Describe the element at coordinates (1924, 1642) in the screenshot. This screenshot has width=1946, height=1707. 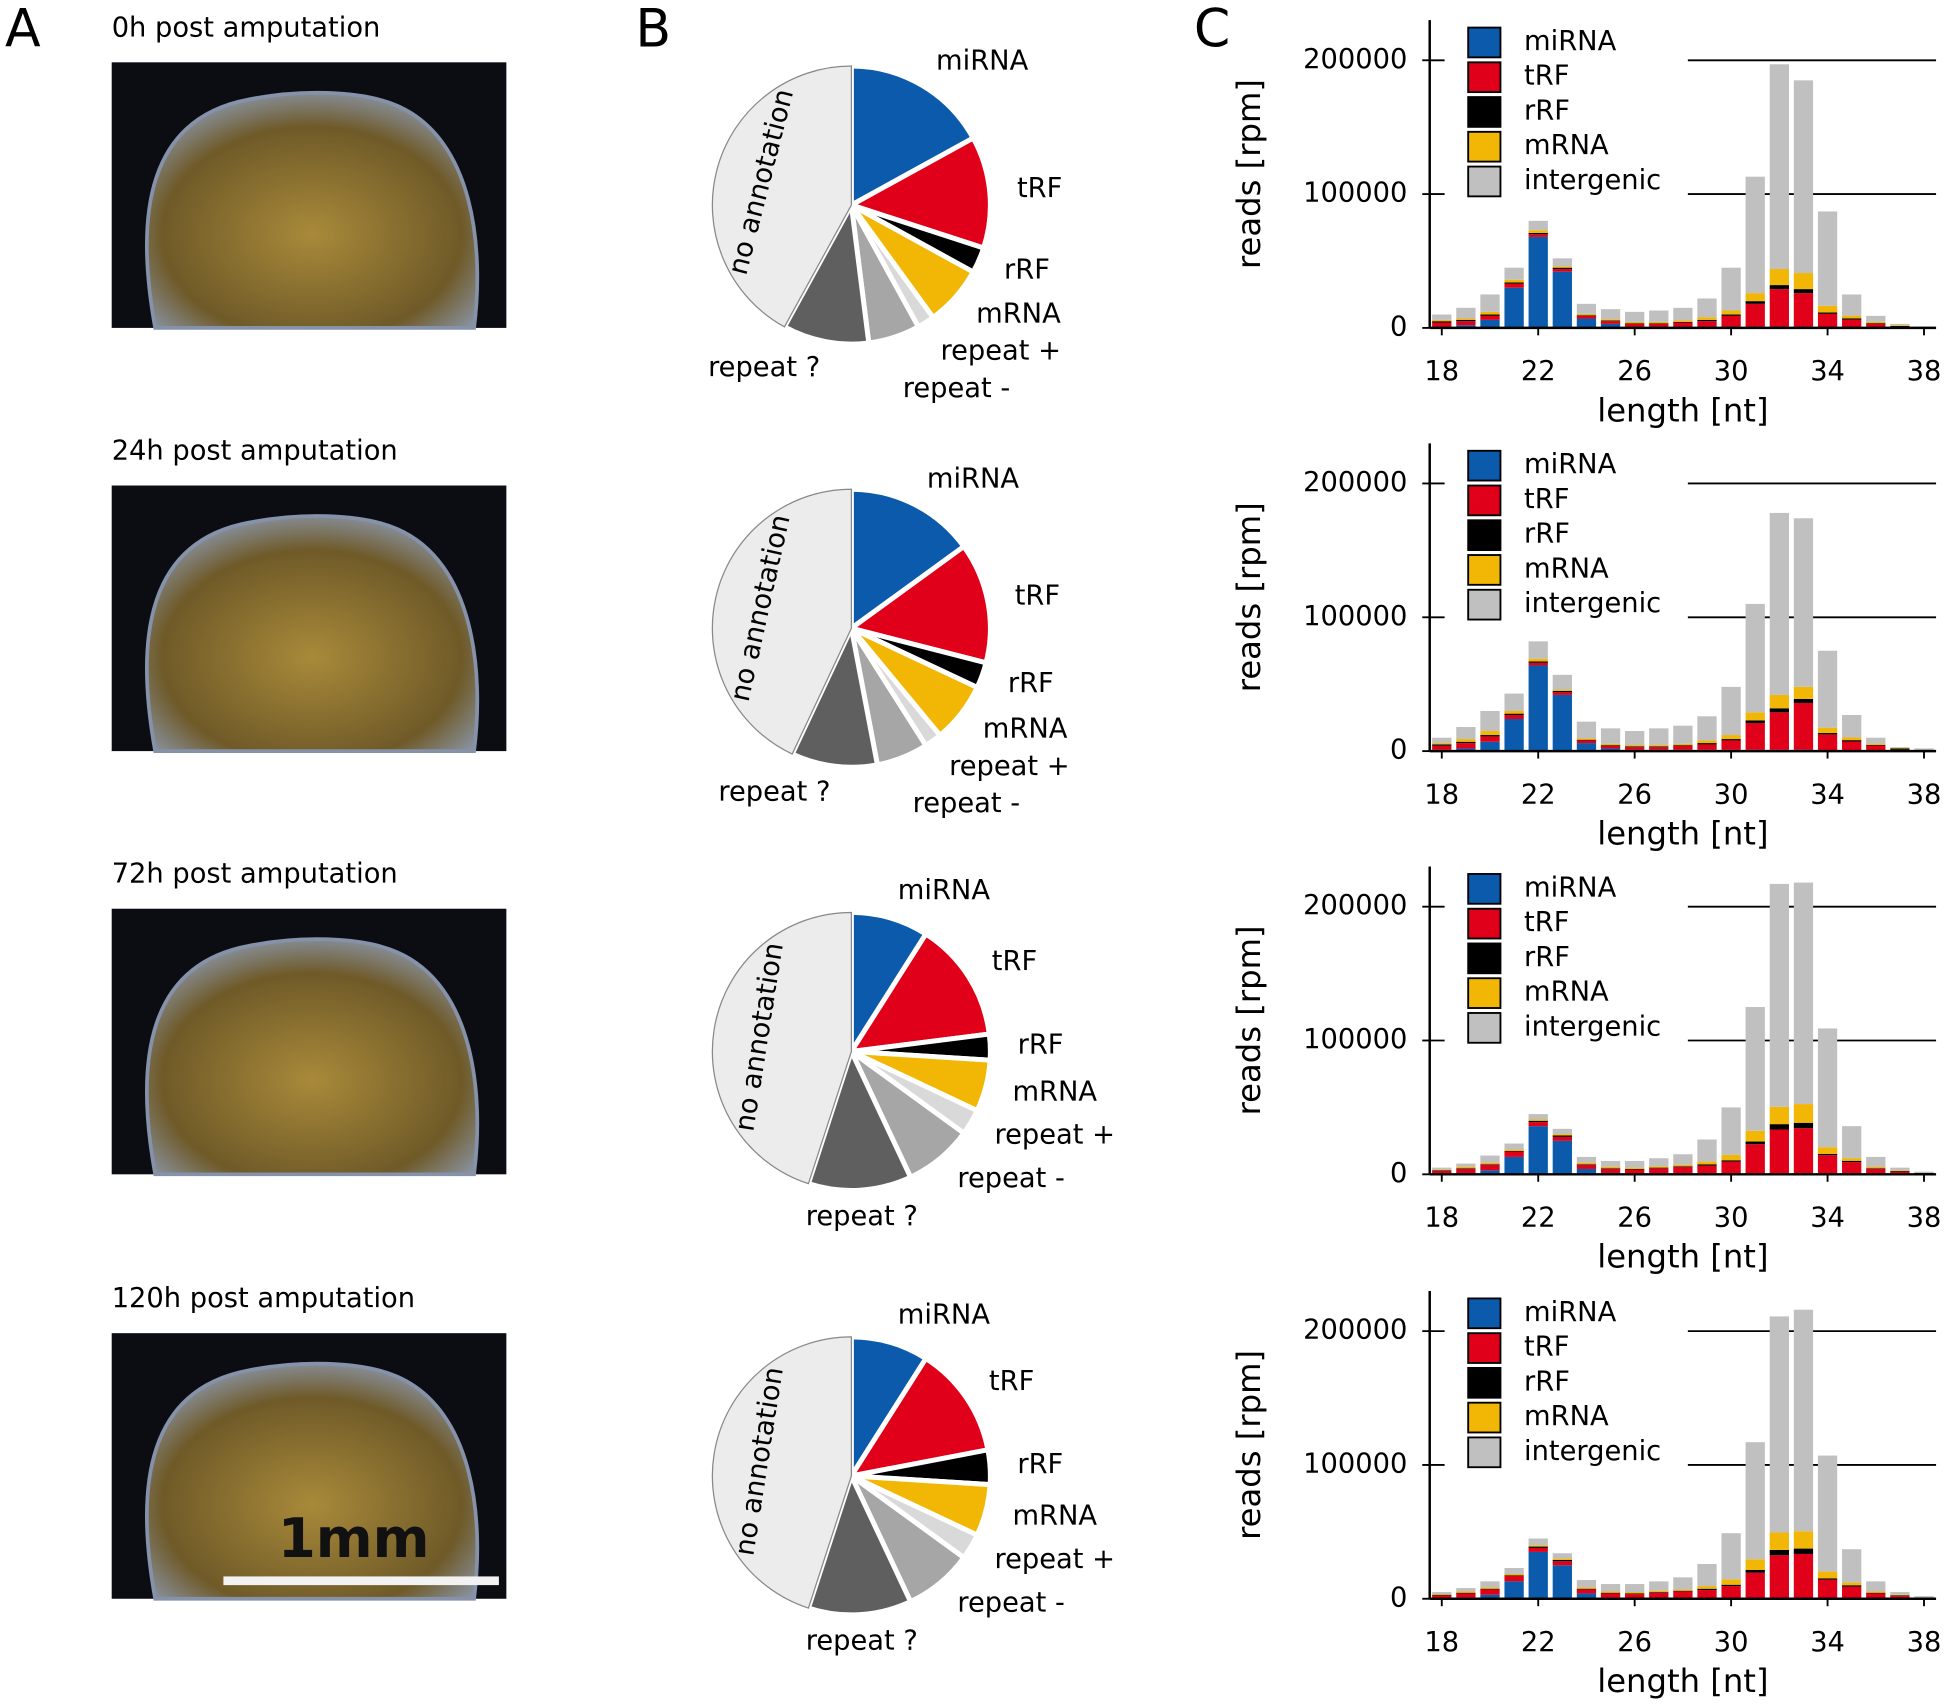
I see `x-tick-label: 38` at that location.